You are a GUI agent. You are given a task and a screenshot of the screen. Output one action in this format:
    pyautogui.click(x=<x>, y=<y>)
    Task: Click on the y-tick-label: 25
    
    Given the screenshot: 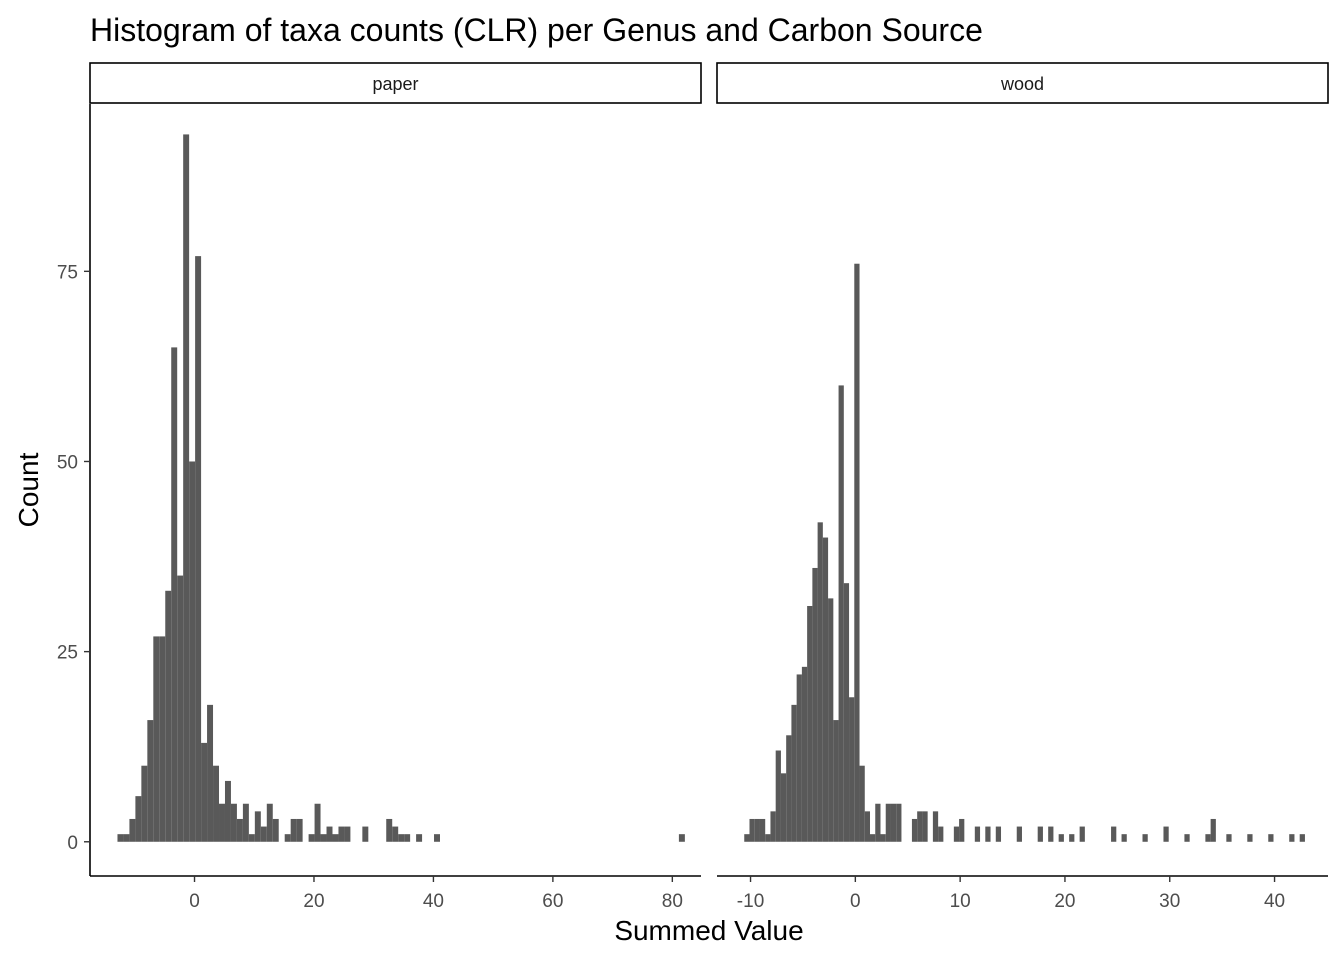 What is the action you would take?
    pyautogui.click(x=67, y=653)
    